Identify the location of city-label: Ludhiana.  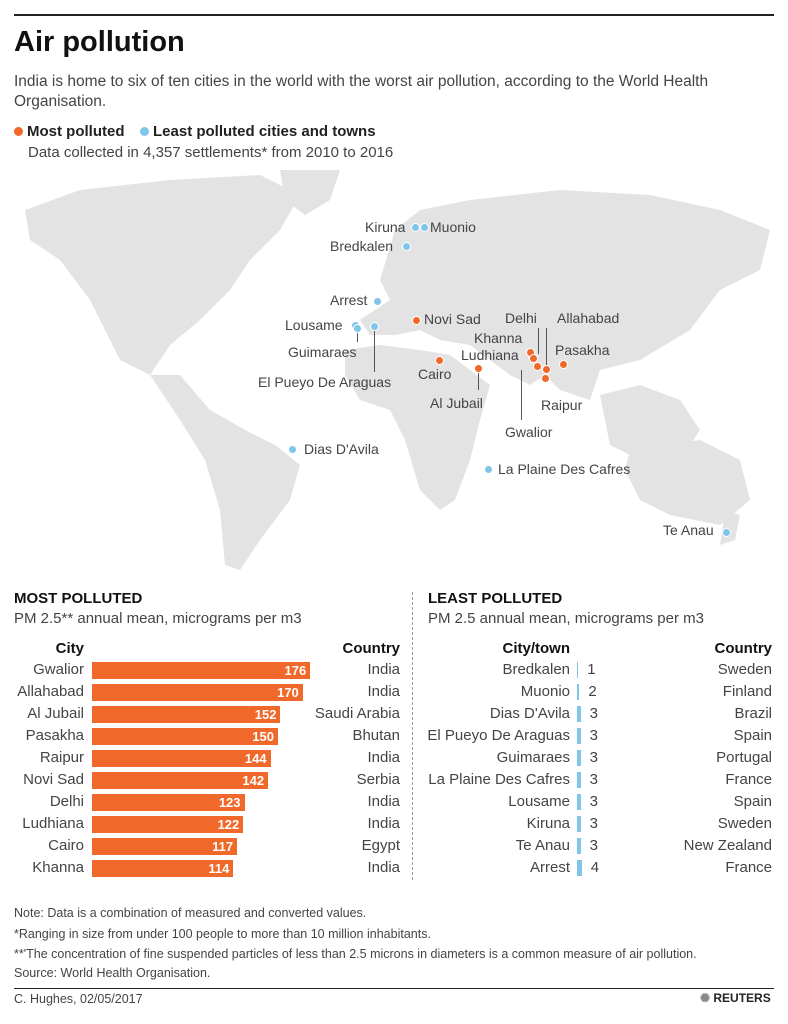
(53, 823).